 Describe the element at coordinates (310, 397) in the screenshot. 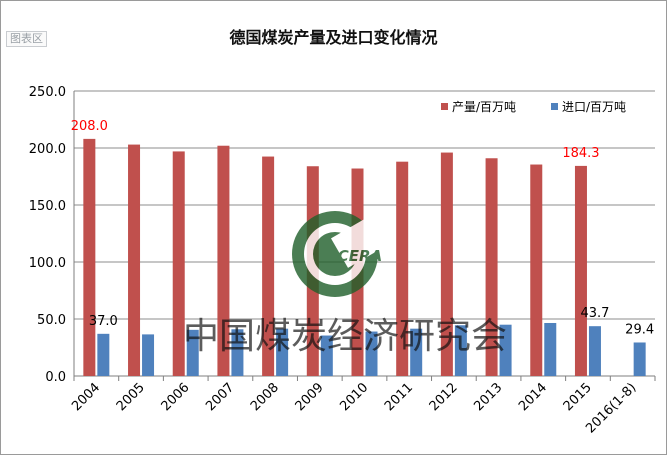

I see `x-tick-label: 2009` at that location.